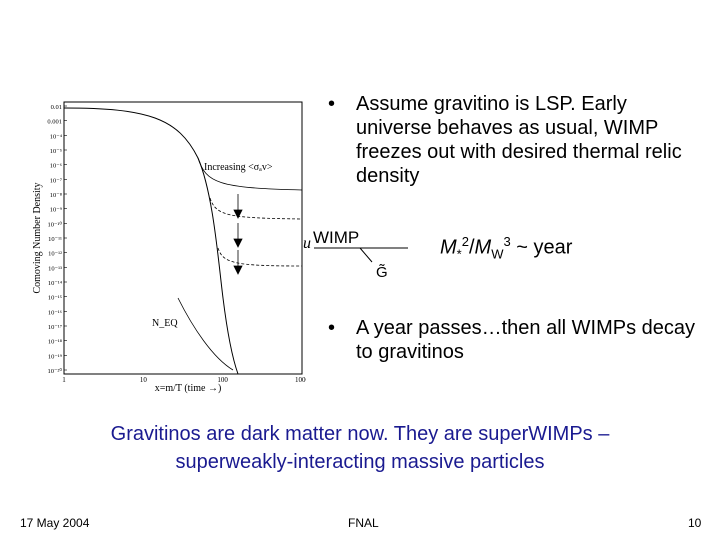 The image size is (720, 540). I want to click on y-axis-label: Comoving Number Density, so click(37, 237).